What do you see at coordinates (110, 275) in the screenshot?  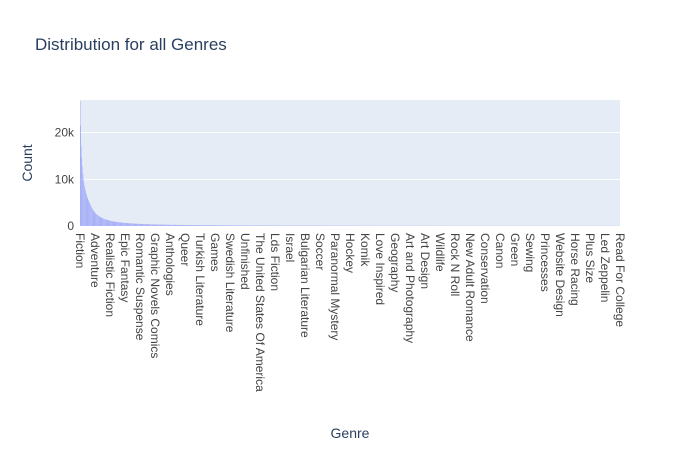 I see `x-tick-label: Realistic Fiction` at bounding box center [110, 275].